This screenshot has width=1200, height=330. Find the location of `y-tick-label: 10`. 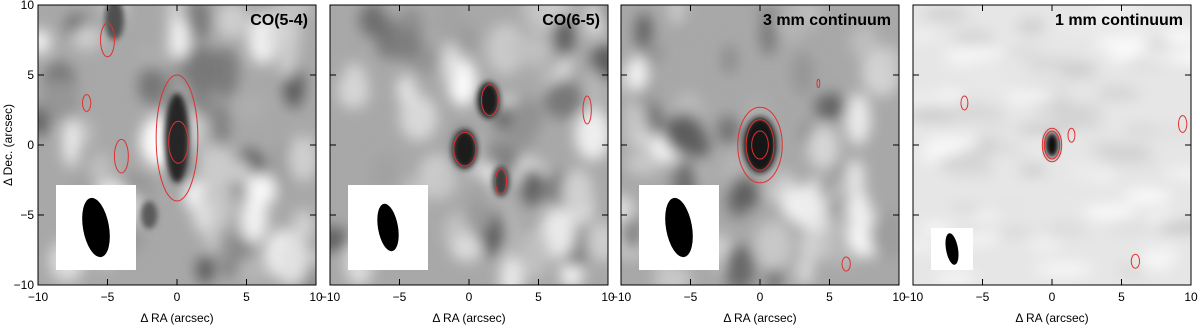

y-tick-label: 10 is located at coordinates (28, 6).